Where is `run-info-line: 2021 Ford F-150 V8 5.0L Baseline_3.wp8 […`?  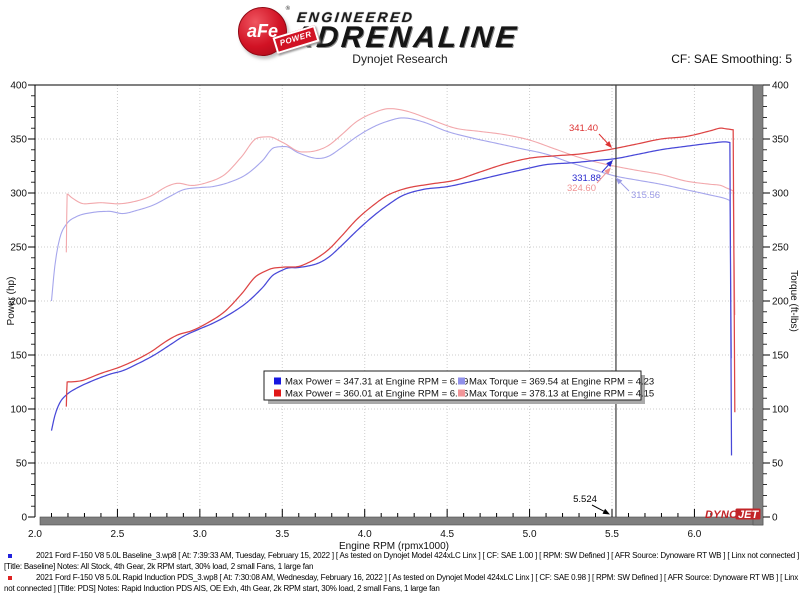
run-info-line: 2021 Ford F-150 V8 5.0L Baseline_3.wp8 [… is located at coordinates (417, 555).